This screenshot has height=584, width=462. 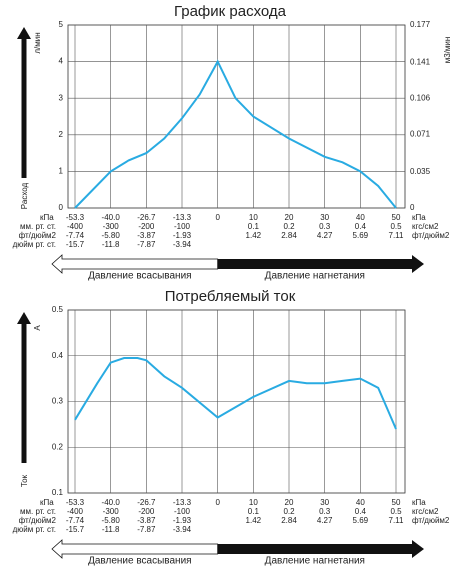 What do you see at coordinates (61, 24) in the screenshot?
I see `y-tick-label: 5` at bounding box center [61, 24].